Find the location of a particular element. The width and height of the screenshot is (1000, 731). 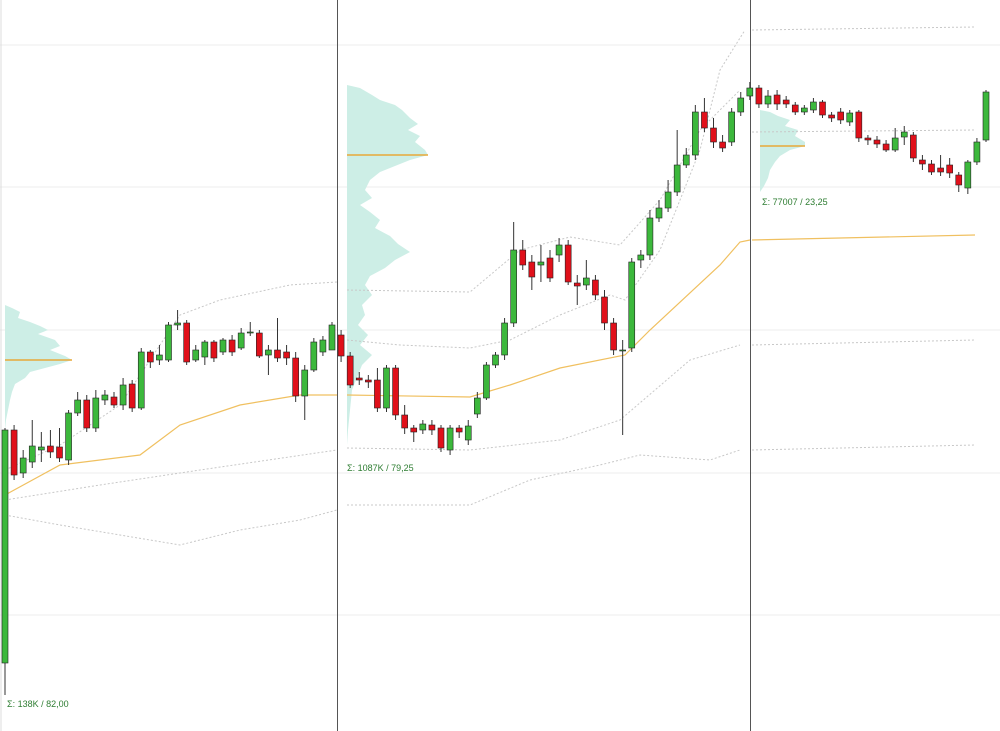

volume-profile is located at coordinates (782, 151).